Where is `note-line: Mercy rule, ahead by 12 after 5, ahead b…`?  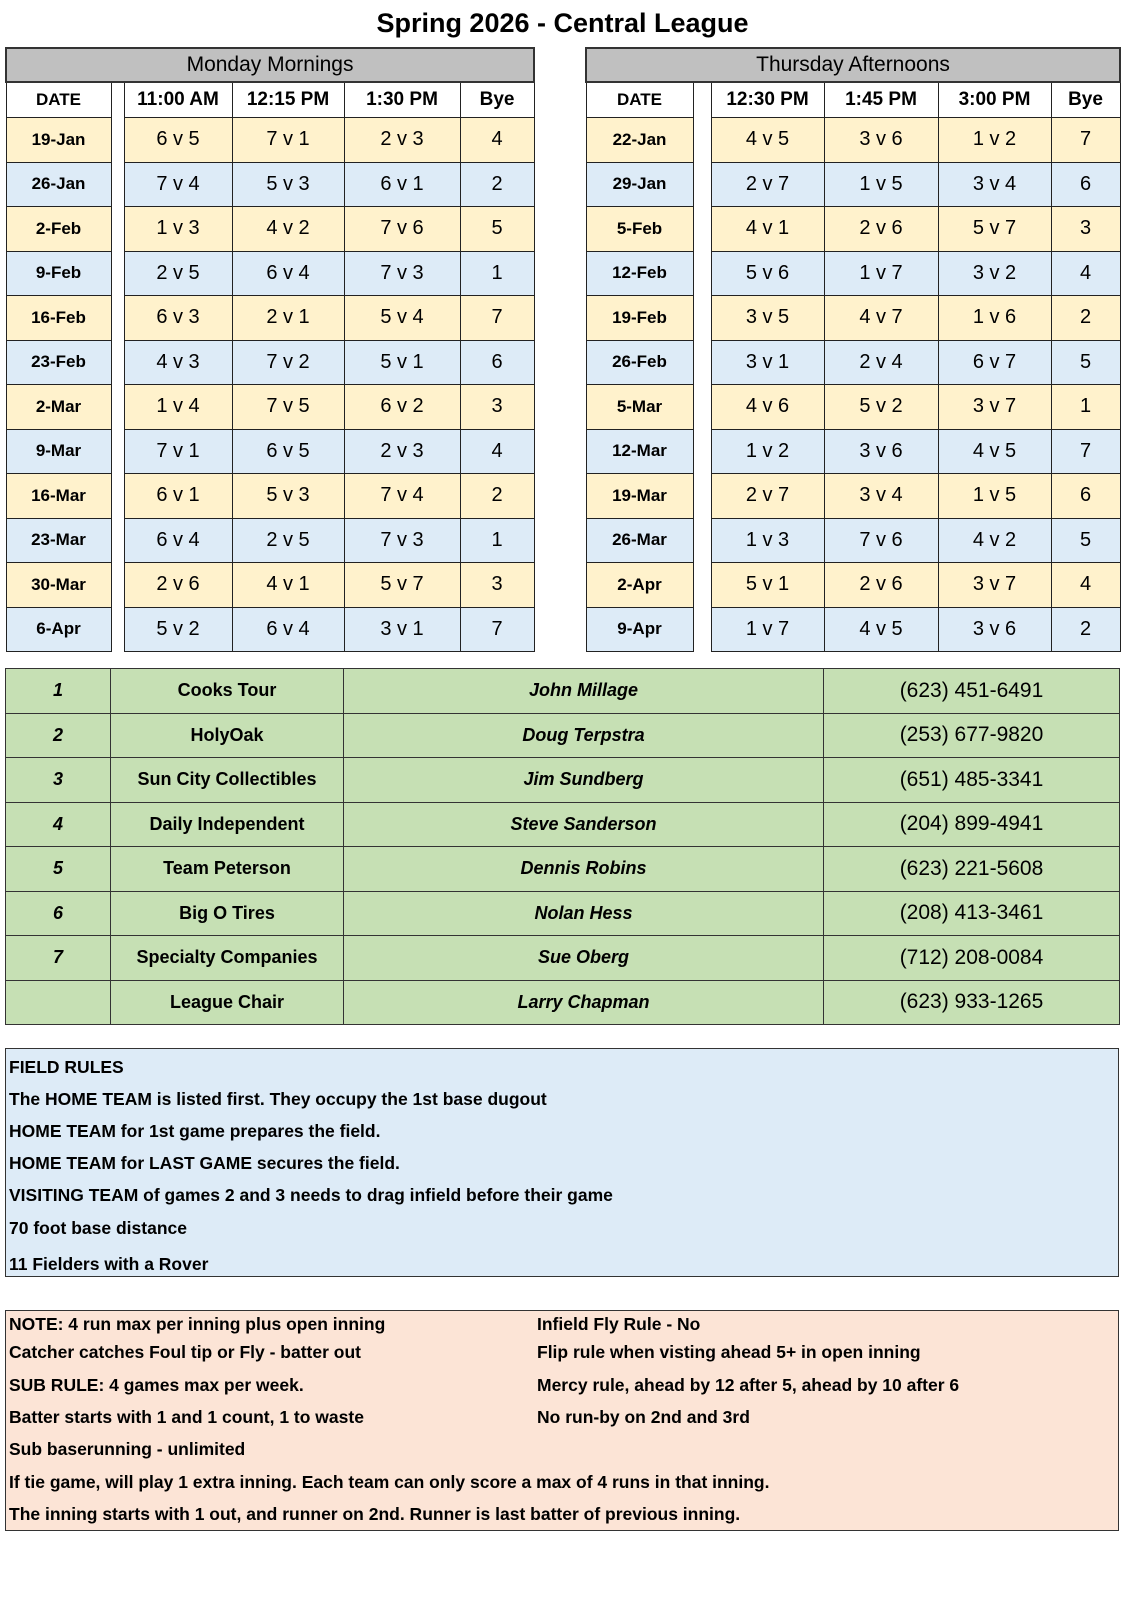
note-line: Mercy rule, ahead by 12 after 5, ahead b… is located at coordinates (748, 1385).